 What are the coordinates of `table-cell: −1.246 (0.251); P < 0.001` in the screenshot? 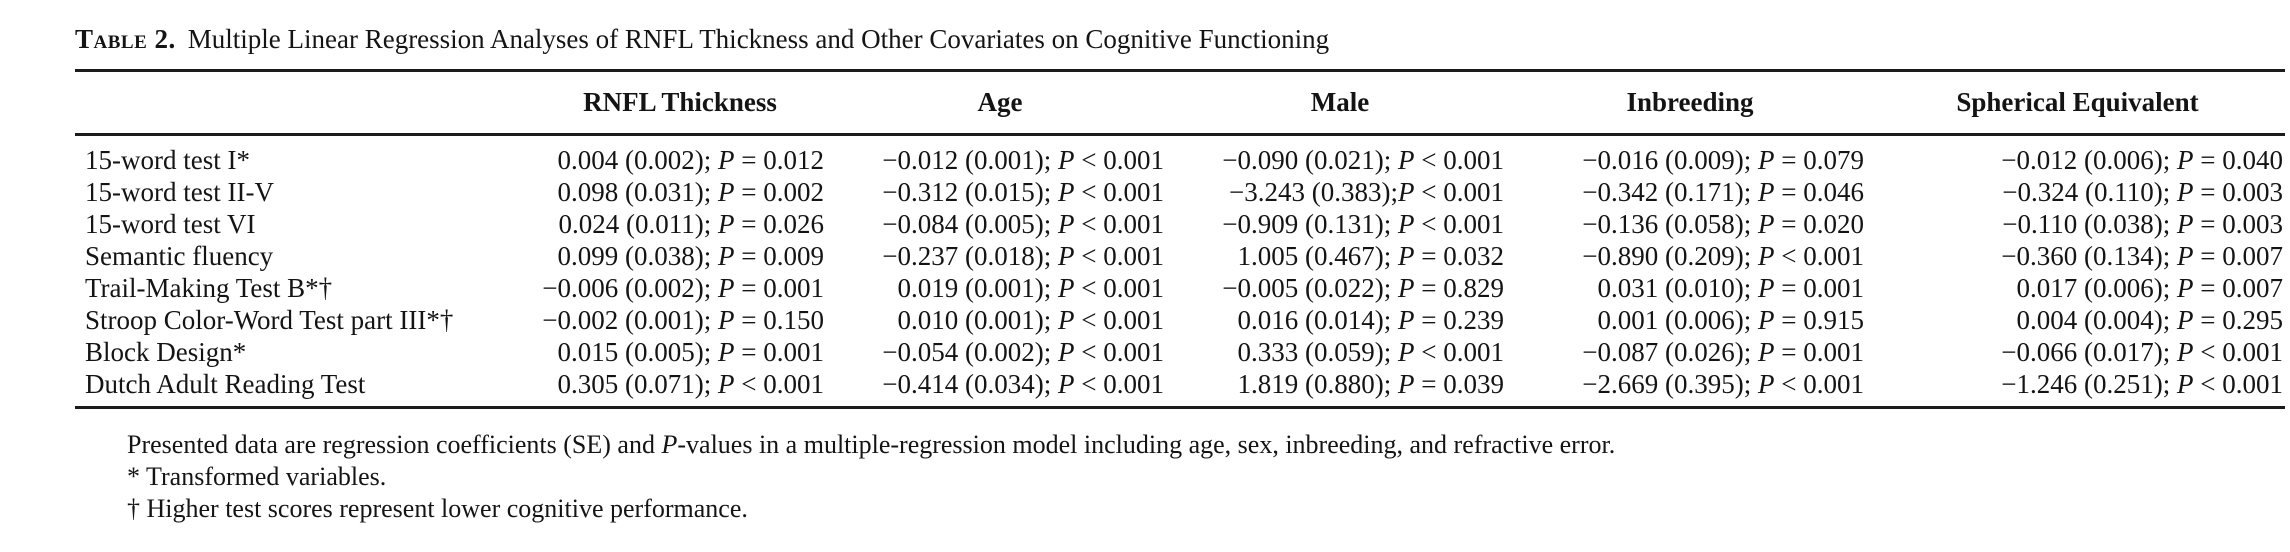 It's located at (2142, 383).